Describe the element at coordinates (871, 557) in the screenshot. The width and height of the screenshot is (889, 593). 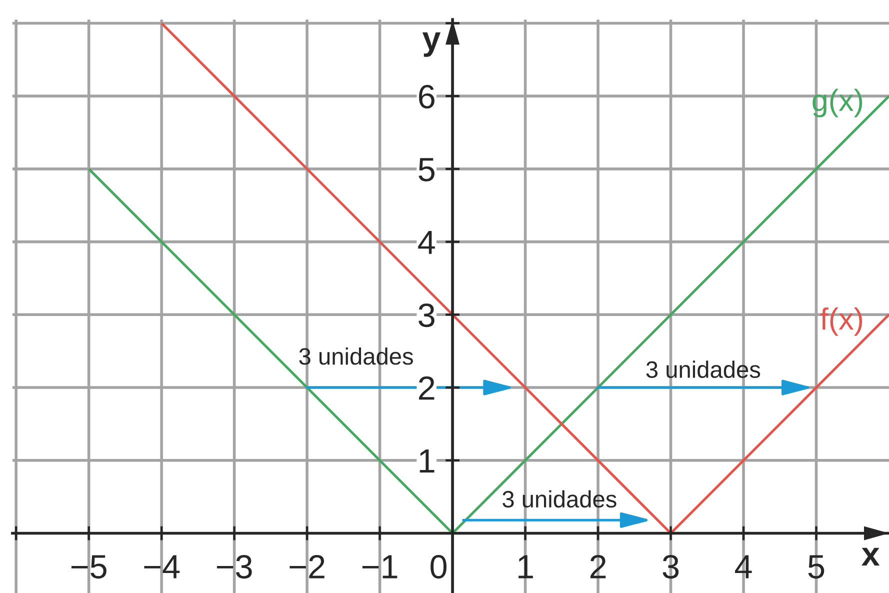
I see `x-axis-title: x` at that location.